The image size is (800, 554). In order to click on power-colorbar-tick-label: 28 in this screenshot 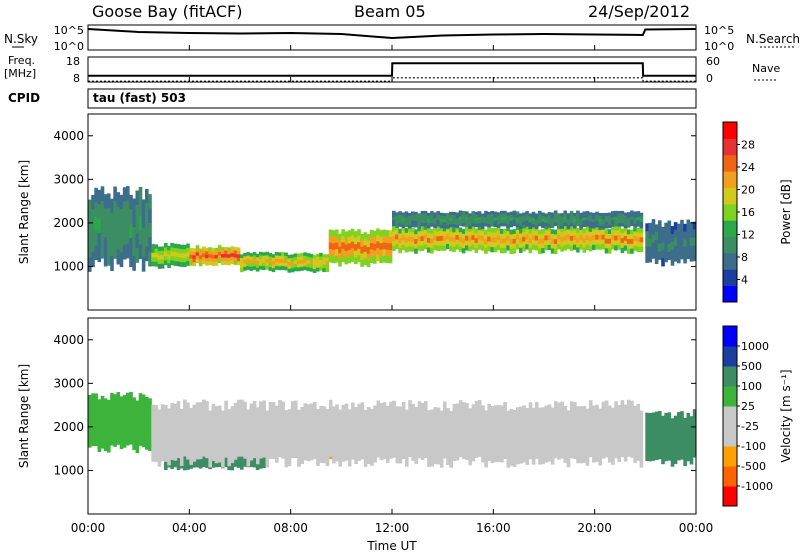, I will do `click(748, 145)`.